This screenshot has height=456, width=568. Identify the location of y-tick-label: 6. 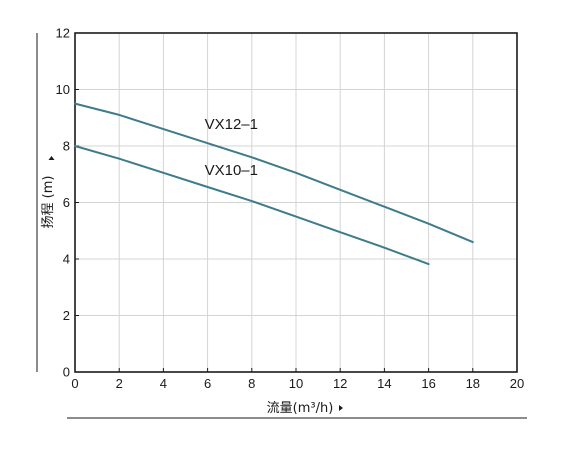
(66, 202).